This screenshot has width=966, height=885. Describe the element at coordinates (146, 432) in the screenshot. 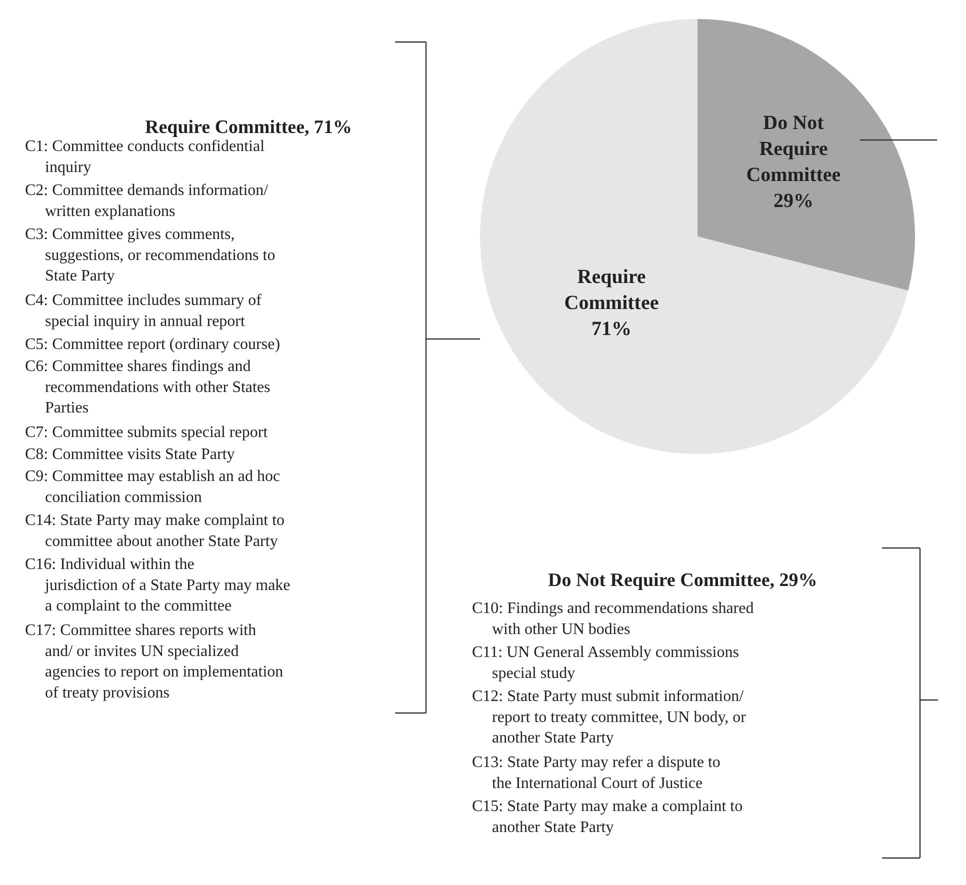

I see `text: C7: Committee submits special report` at that location.